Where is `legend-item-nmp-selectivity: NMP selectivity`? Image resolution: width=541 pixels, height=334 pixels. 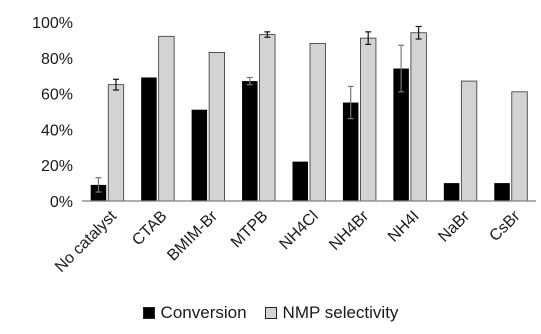 legend-item-nmp-selectivity: NMP selectivity is located at coordinates (331, 313).